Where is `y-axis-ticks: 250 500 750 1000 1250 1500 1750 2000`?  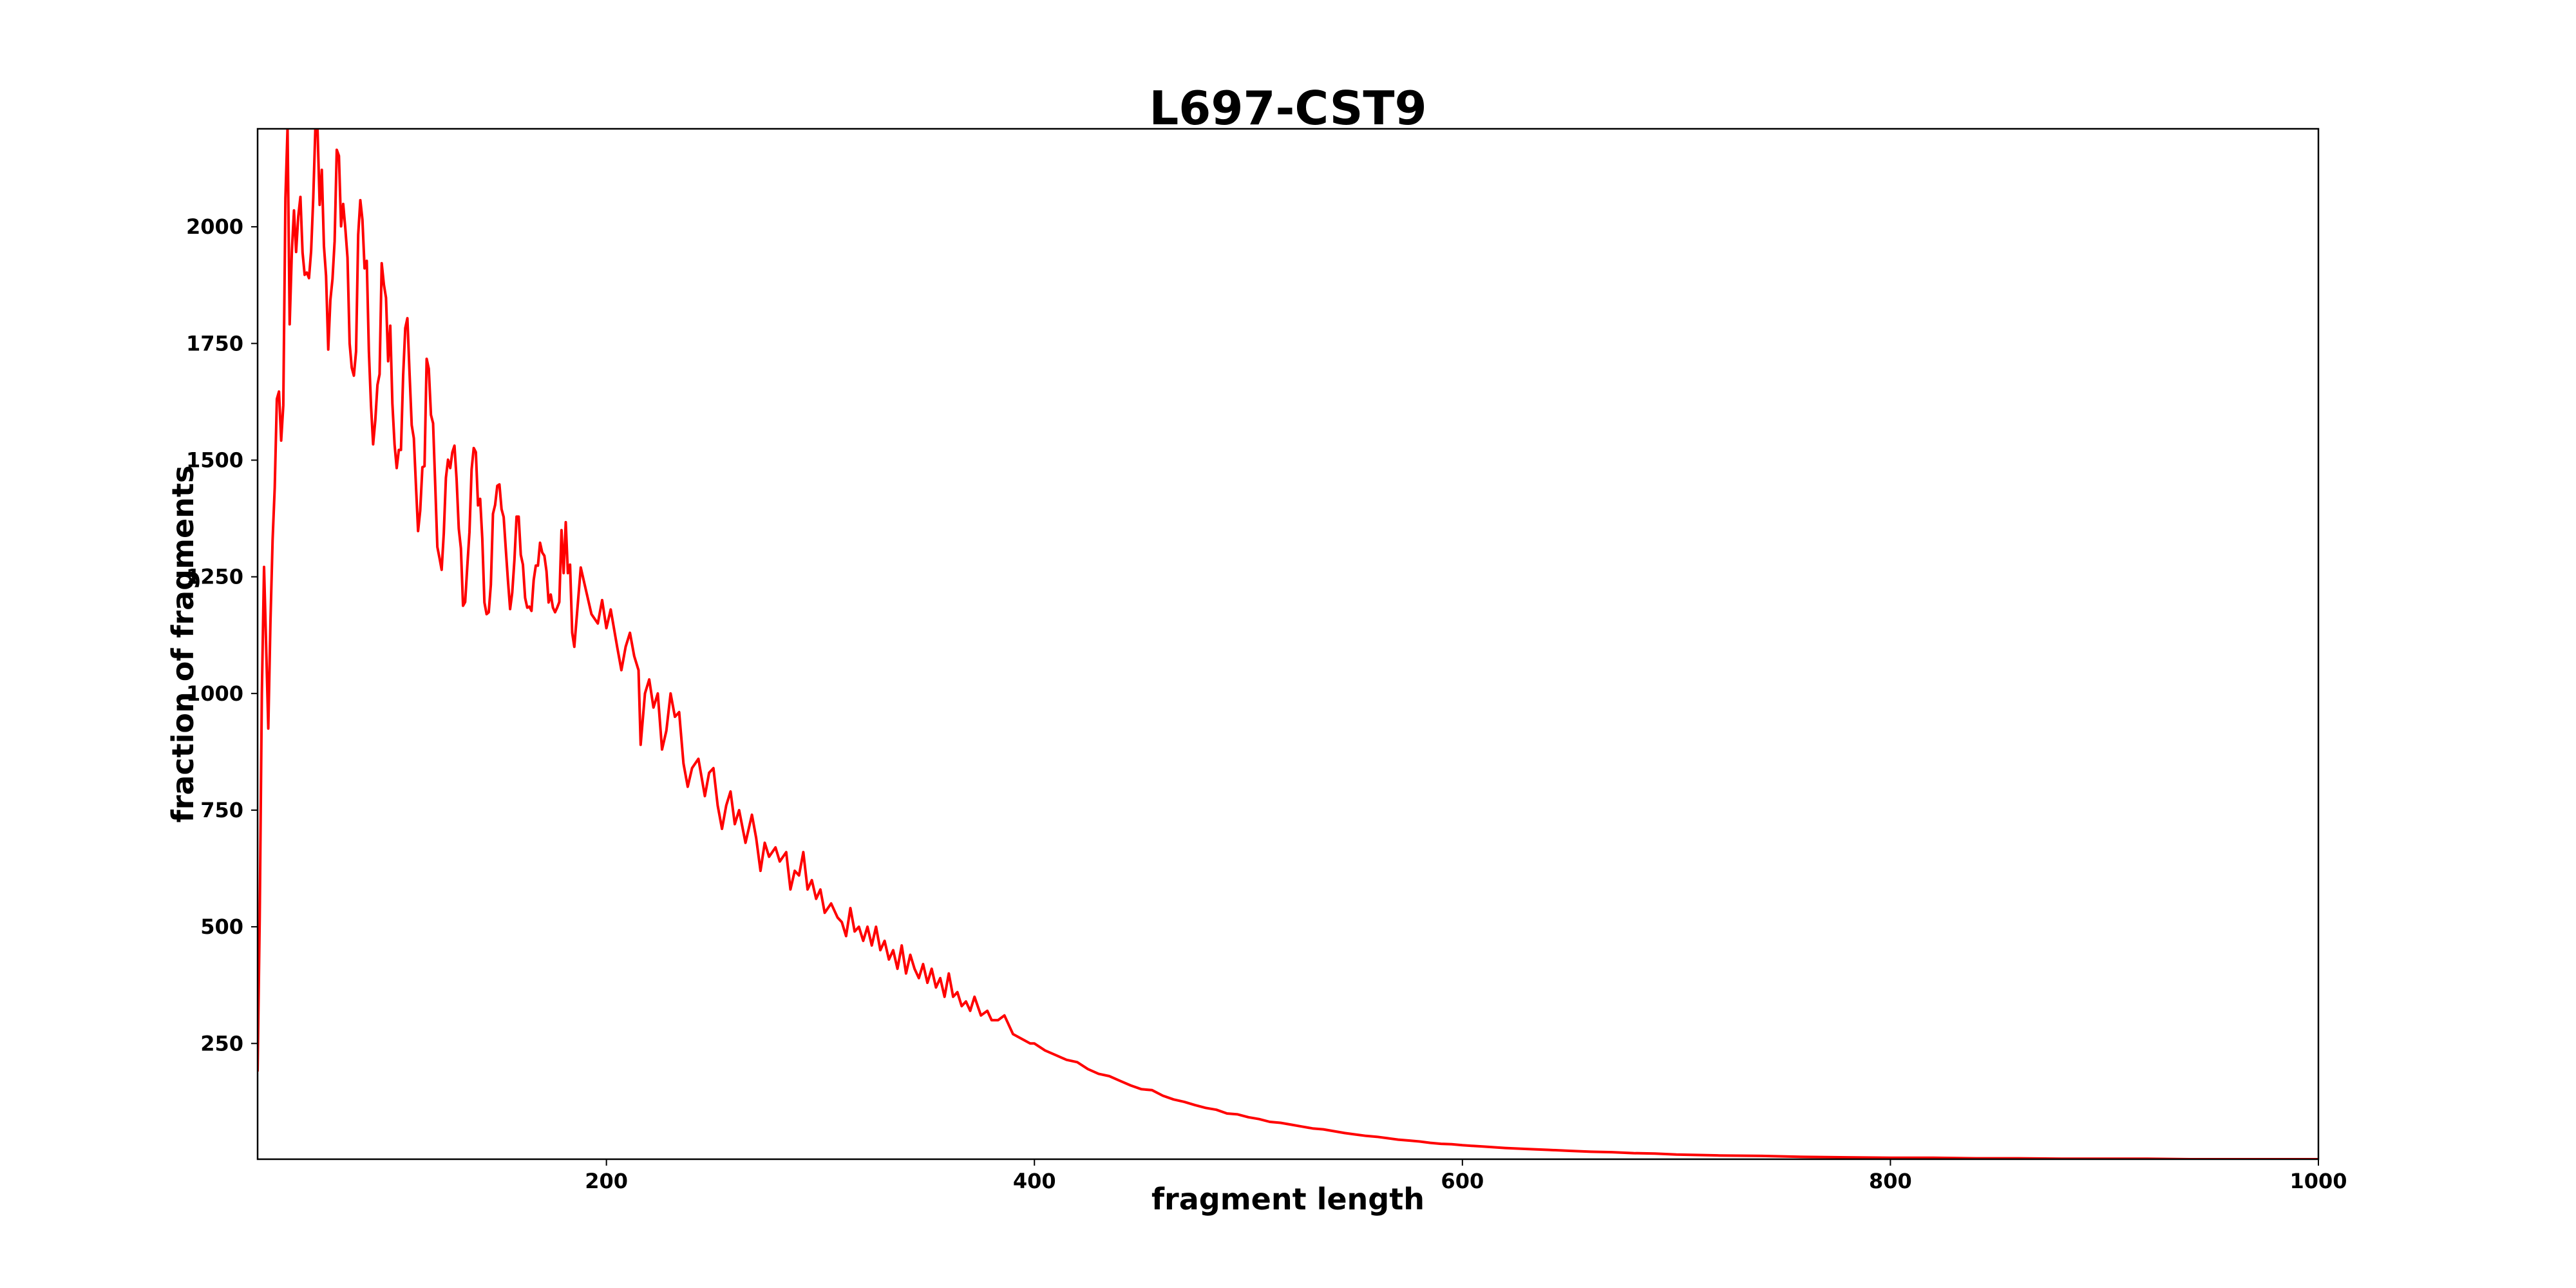 y-axis-ticks: 250 500 750 1000 1250 1500 1750 2000 is located at coordinates (222, 635).